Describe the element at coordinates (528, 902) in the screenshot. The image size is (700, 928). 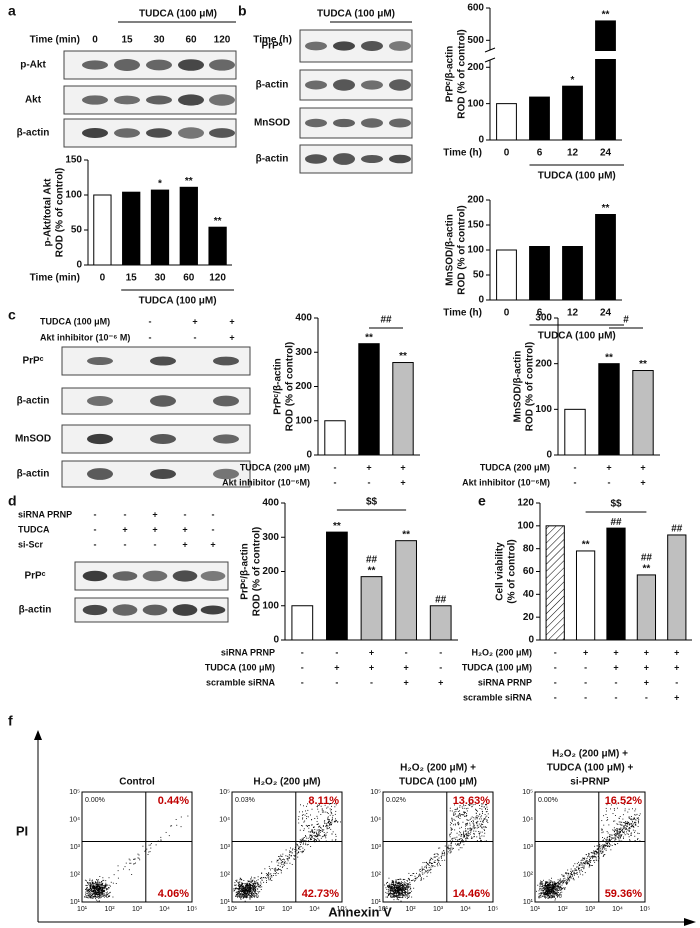
I see `y-tick-label: 10¹` at that location.